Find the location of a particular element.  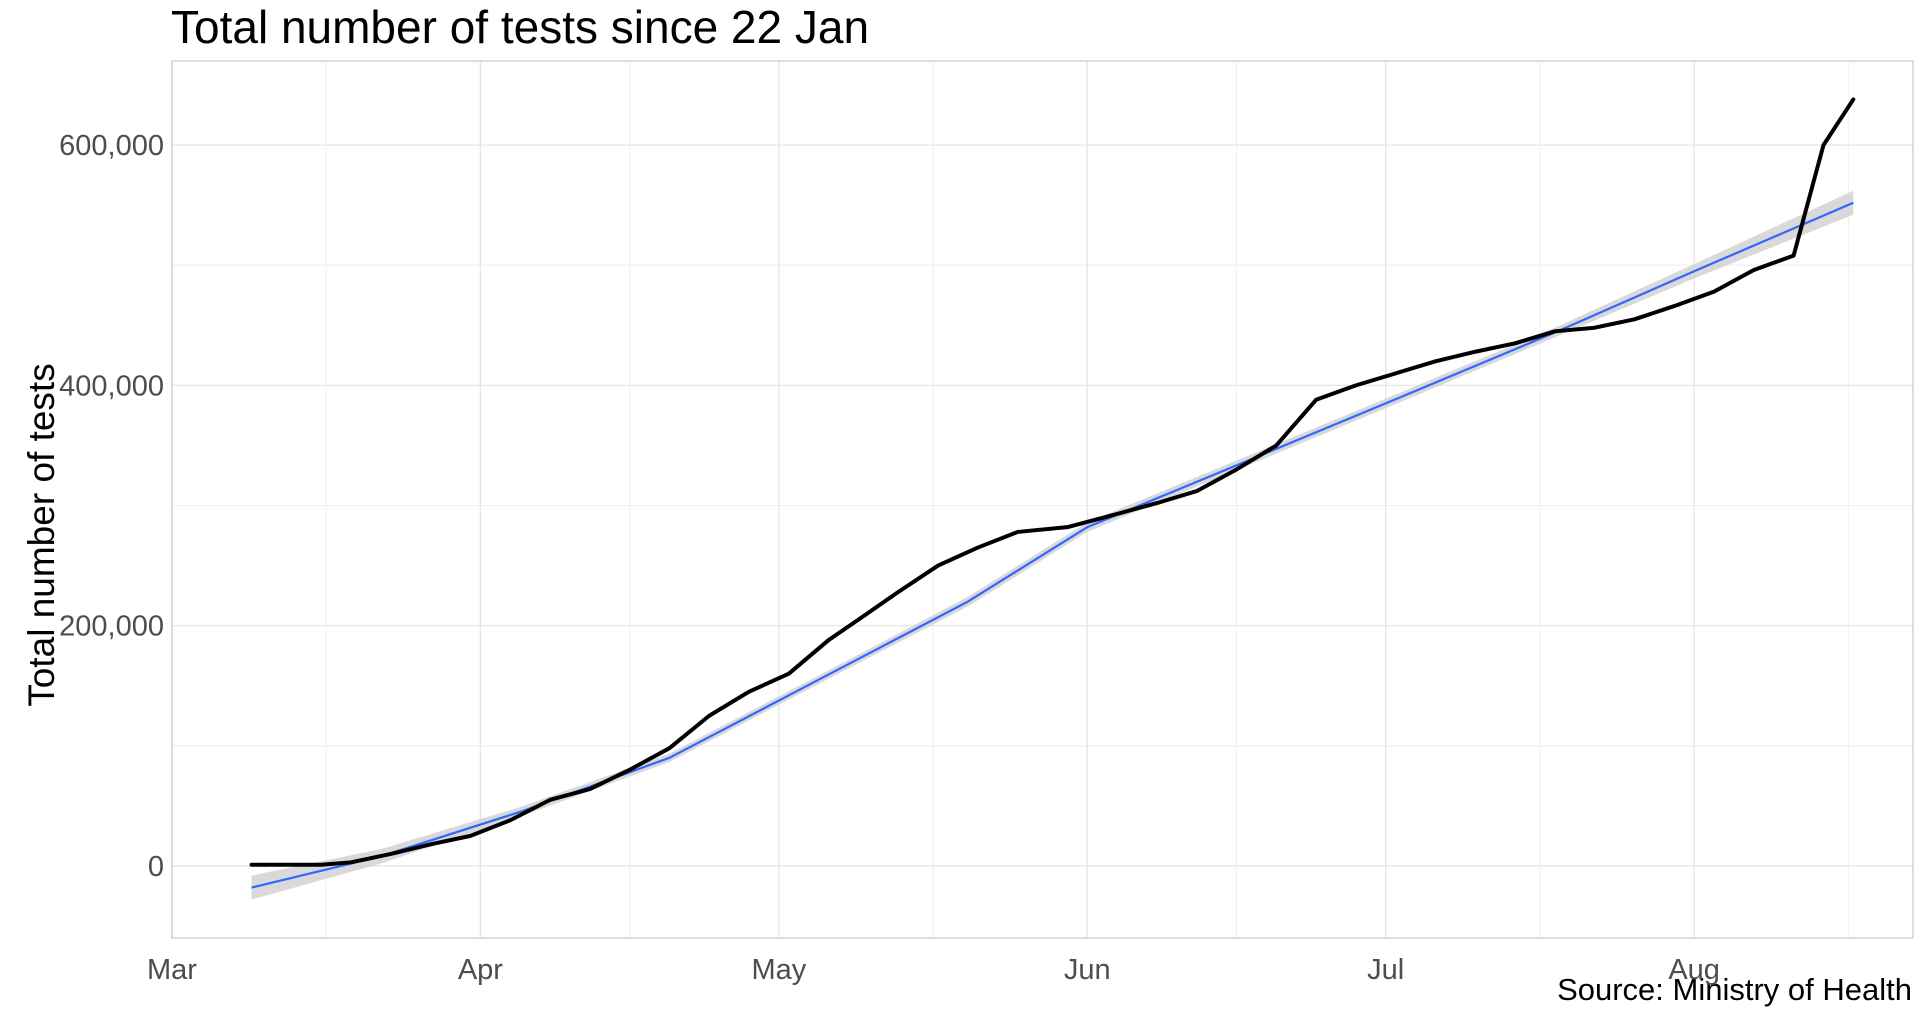

y-tick-label: 400,000 is located at coordinates (111, 386).